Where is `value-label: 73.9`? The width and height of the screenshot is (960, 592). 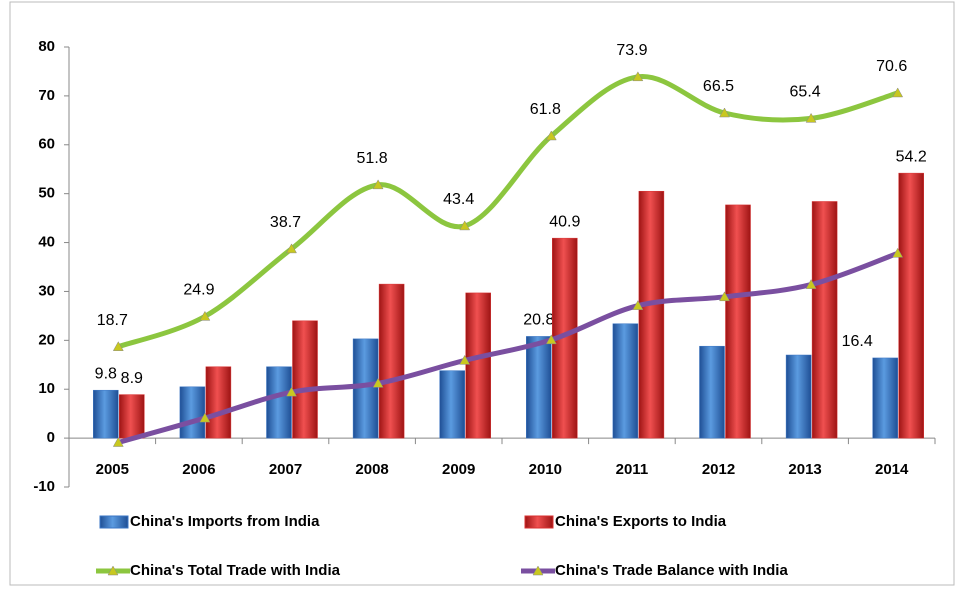 value-label: 73.9 is located at coordinates (631, 50).